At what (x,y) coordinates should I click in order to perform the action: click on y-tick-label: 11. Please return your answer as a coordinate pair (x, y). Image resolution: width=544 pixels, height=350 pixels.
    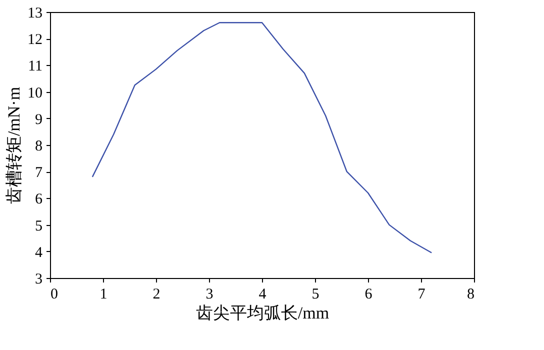
    Looking at the image, I should click on (35, 66).